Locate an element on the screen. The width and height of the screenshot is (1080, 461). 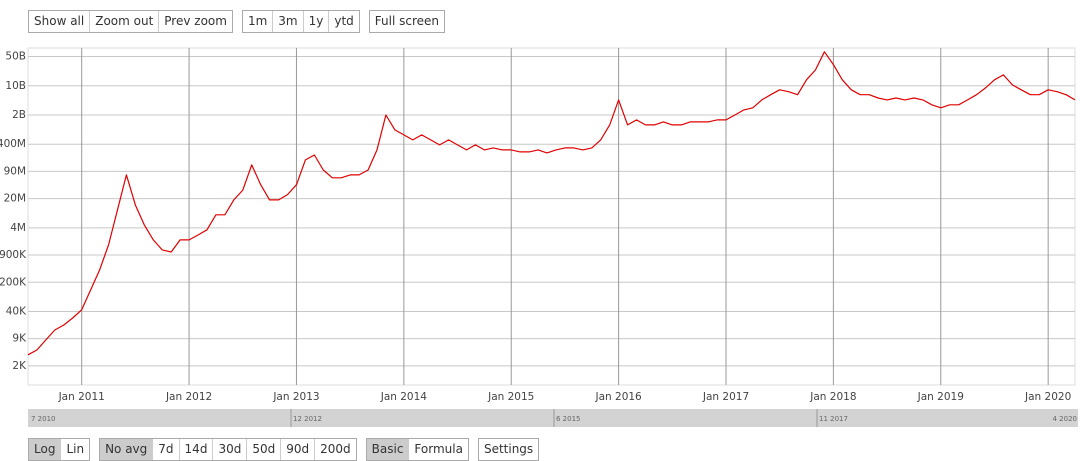
y-tick-label: 200K is located at coordinates (13, 282).